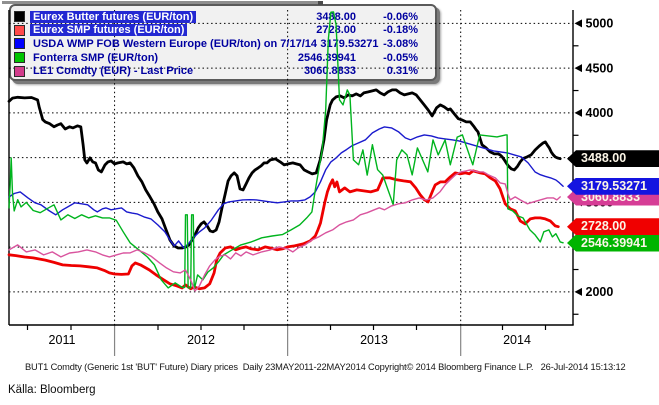  What do you see at coordinates (600, 113) in the screenshot?
I see `y-axis-label-4000: 4000` at bounding box center [600, 113].